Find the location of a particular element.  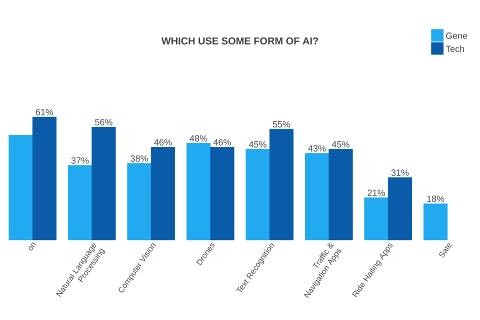

data-label: 18% is located at coordinates (435, 199).